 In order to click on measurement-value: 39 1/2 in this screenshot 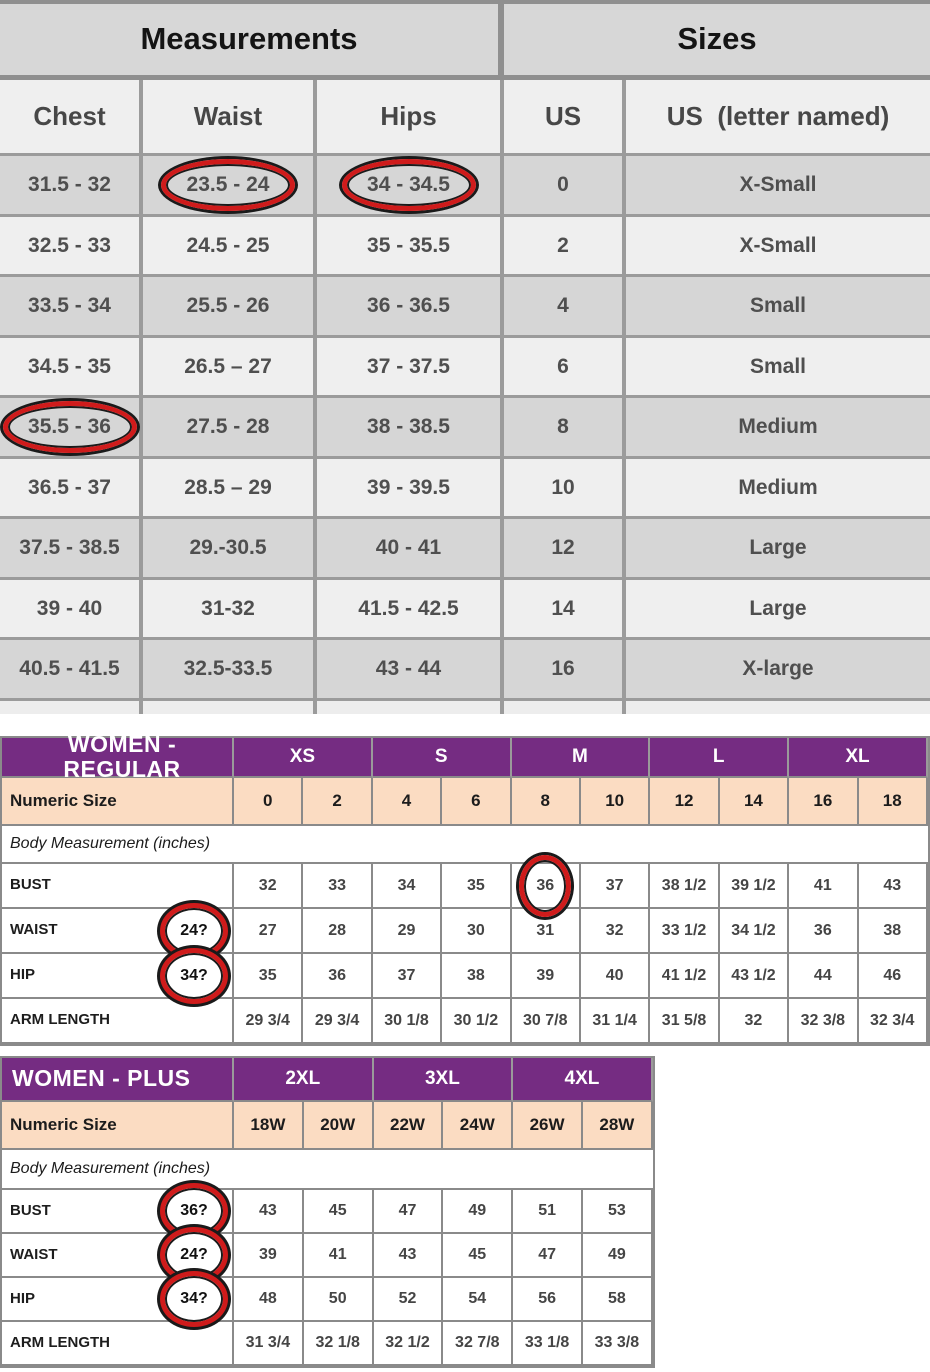, I will do `click(753, 885)`.